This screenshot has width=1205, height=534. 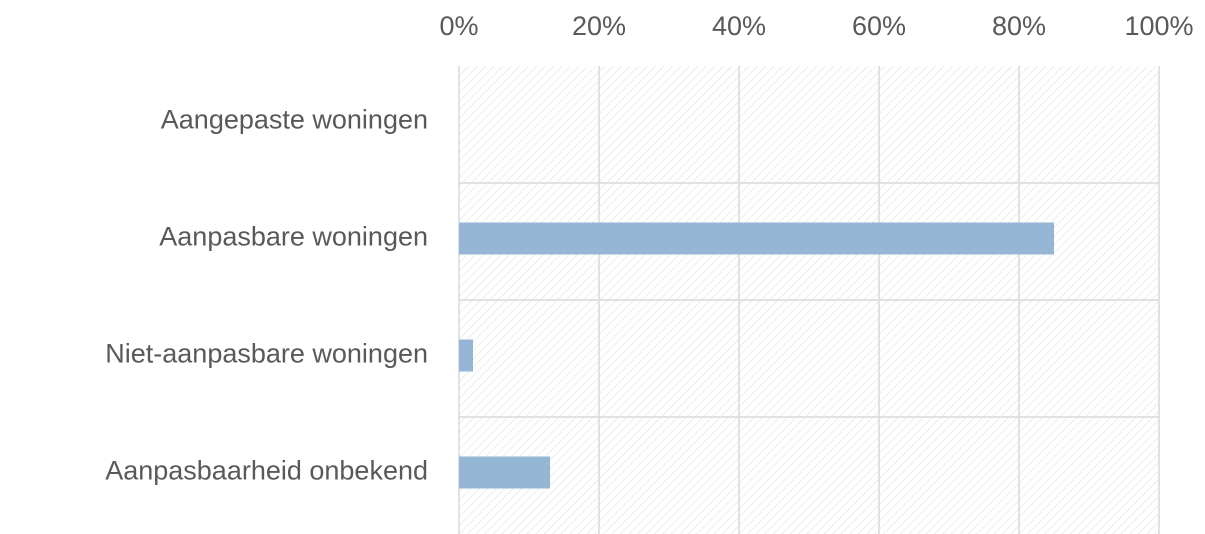 I want to click on x-tick-label: 0%, so click(x=458, y=26).